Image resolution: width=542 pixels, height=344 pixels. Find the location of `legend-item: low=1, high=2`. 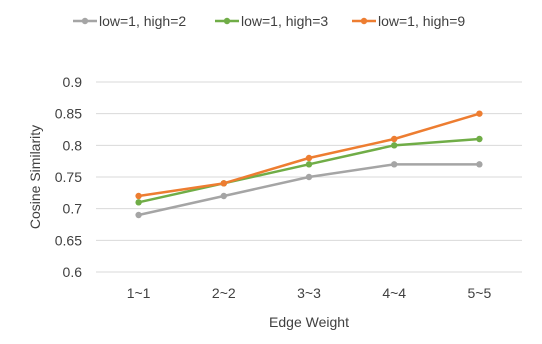

legend-item: low=1, high=2 is located at coordinates (129, 21).